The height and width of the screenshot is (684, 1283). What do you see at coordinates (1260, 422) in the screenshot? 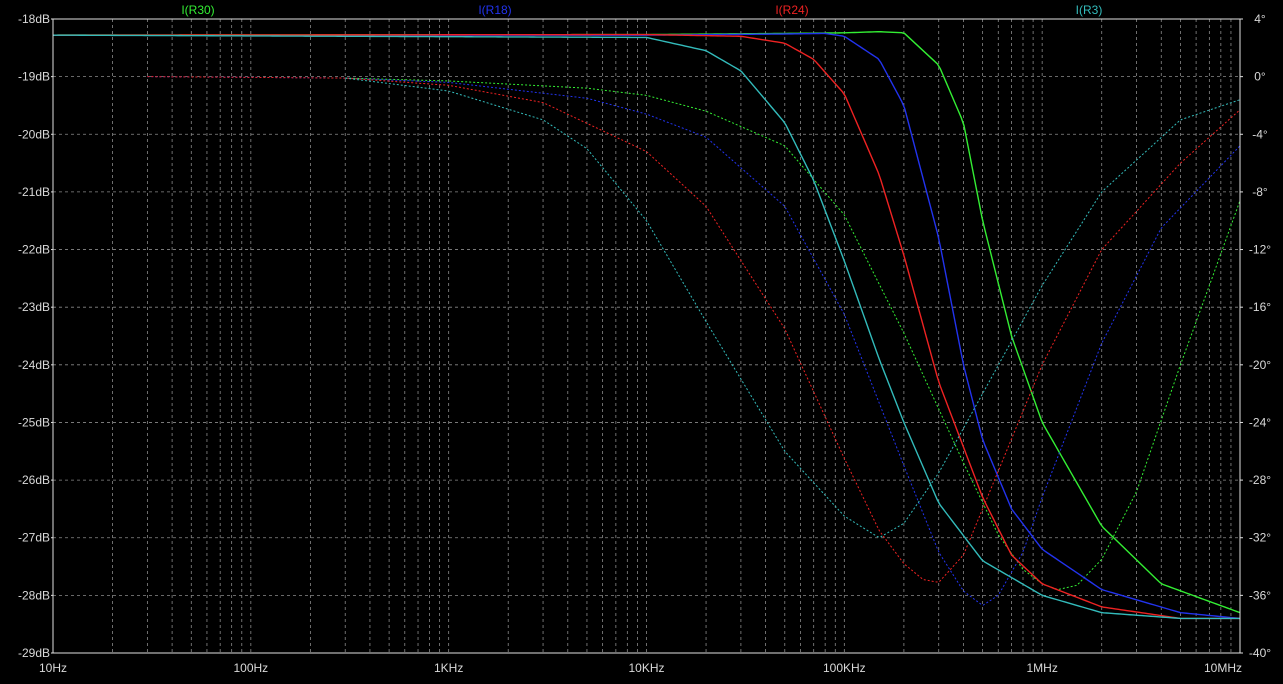
I see `right-tick-label: -24°` at bounding box center [1260, 422].